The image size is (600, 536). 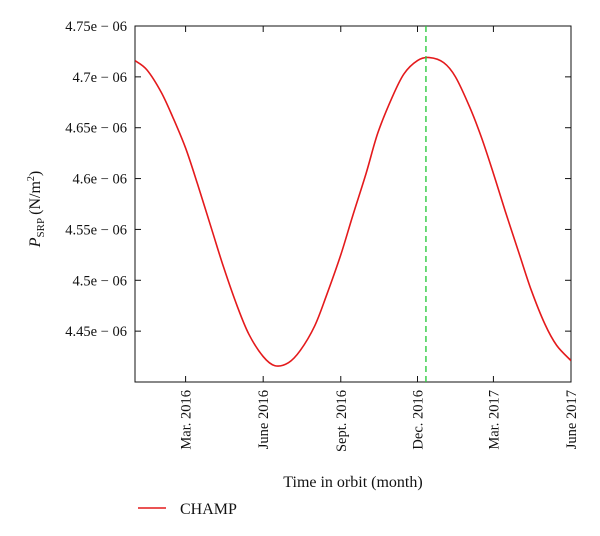 I want to click on y-axis-title-unit-sup: 2, so click(x=31, y=178).